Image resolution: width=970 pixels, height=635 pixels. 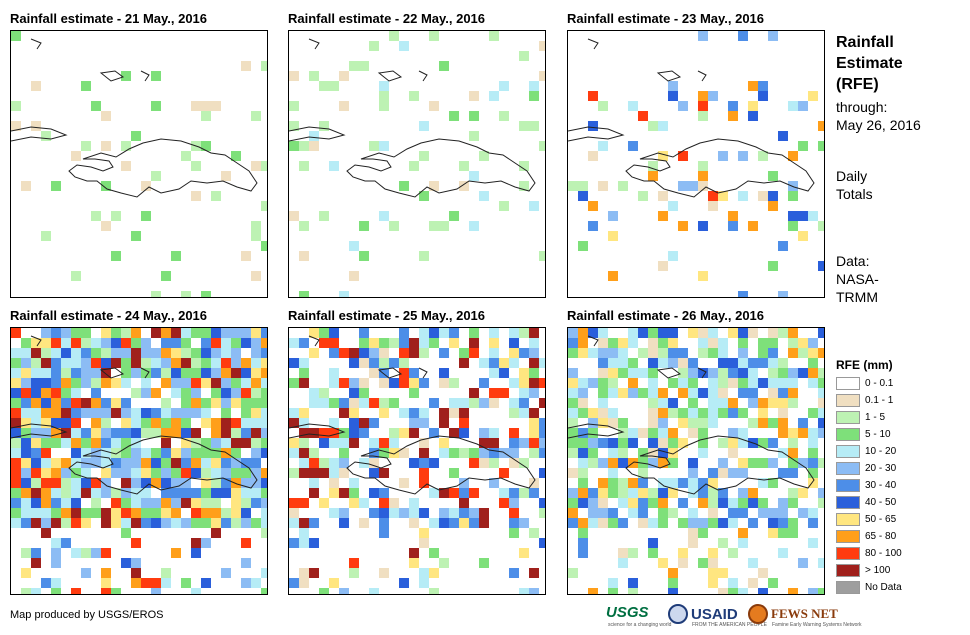 I want to click on map-title: Rainfall Estimate (RFE), so click(x=869, y=63).